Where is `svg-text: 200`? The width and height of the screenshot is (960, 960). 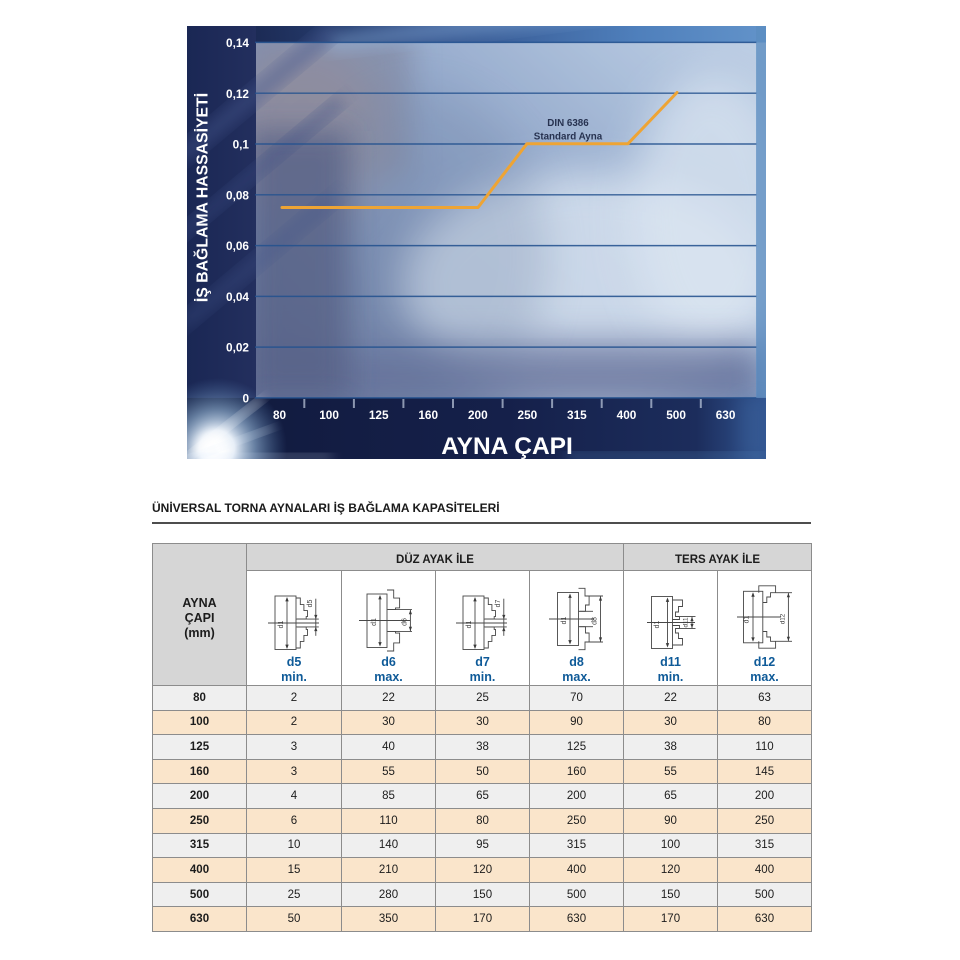
svg-text: 200 is located at coordinates (478, 415).